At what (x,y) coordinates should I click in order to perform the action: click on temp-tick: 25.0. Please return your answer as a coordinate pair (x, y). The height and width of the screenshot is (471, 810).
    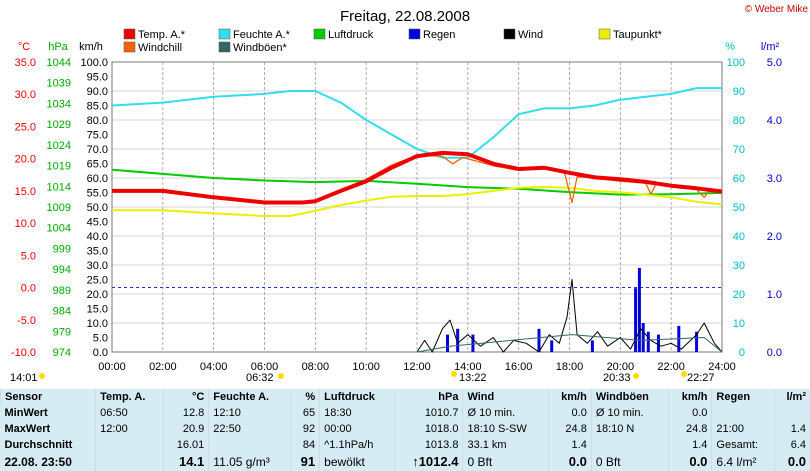
    Looking at the image, I should click on (25, 127).